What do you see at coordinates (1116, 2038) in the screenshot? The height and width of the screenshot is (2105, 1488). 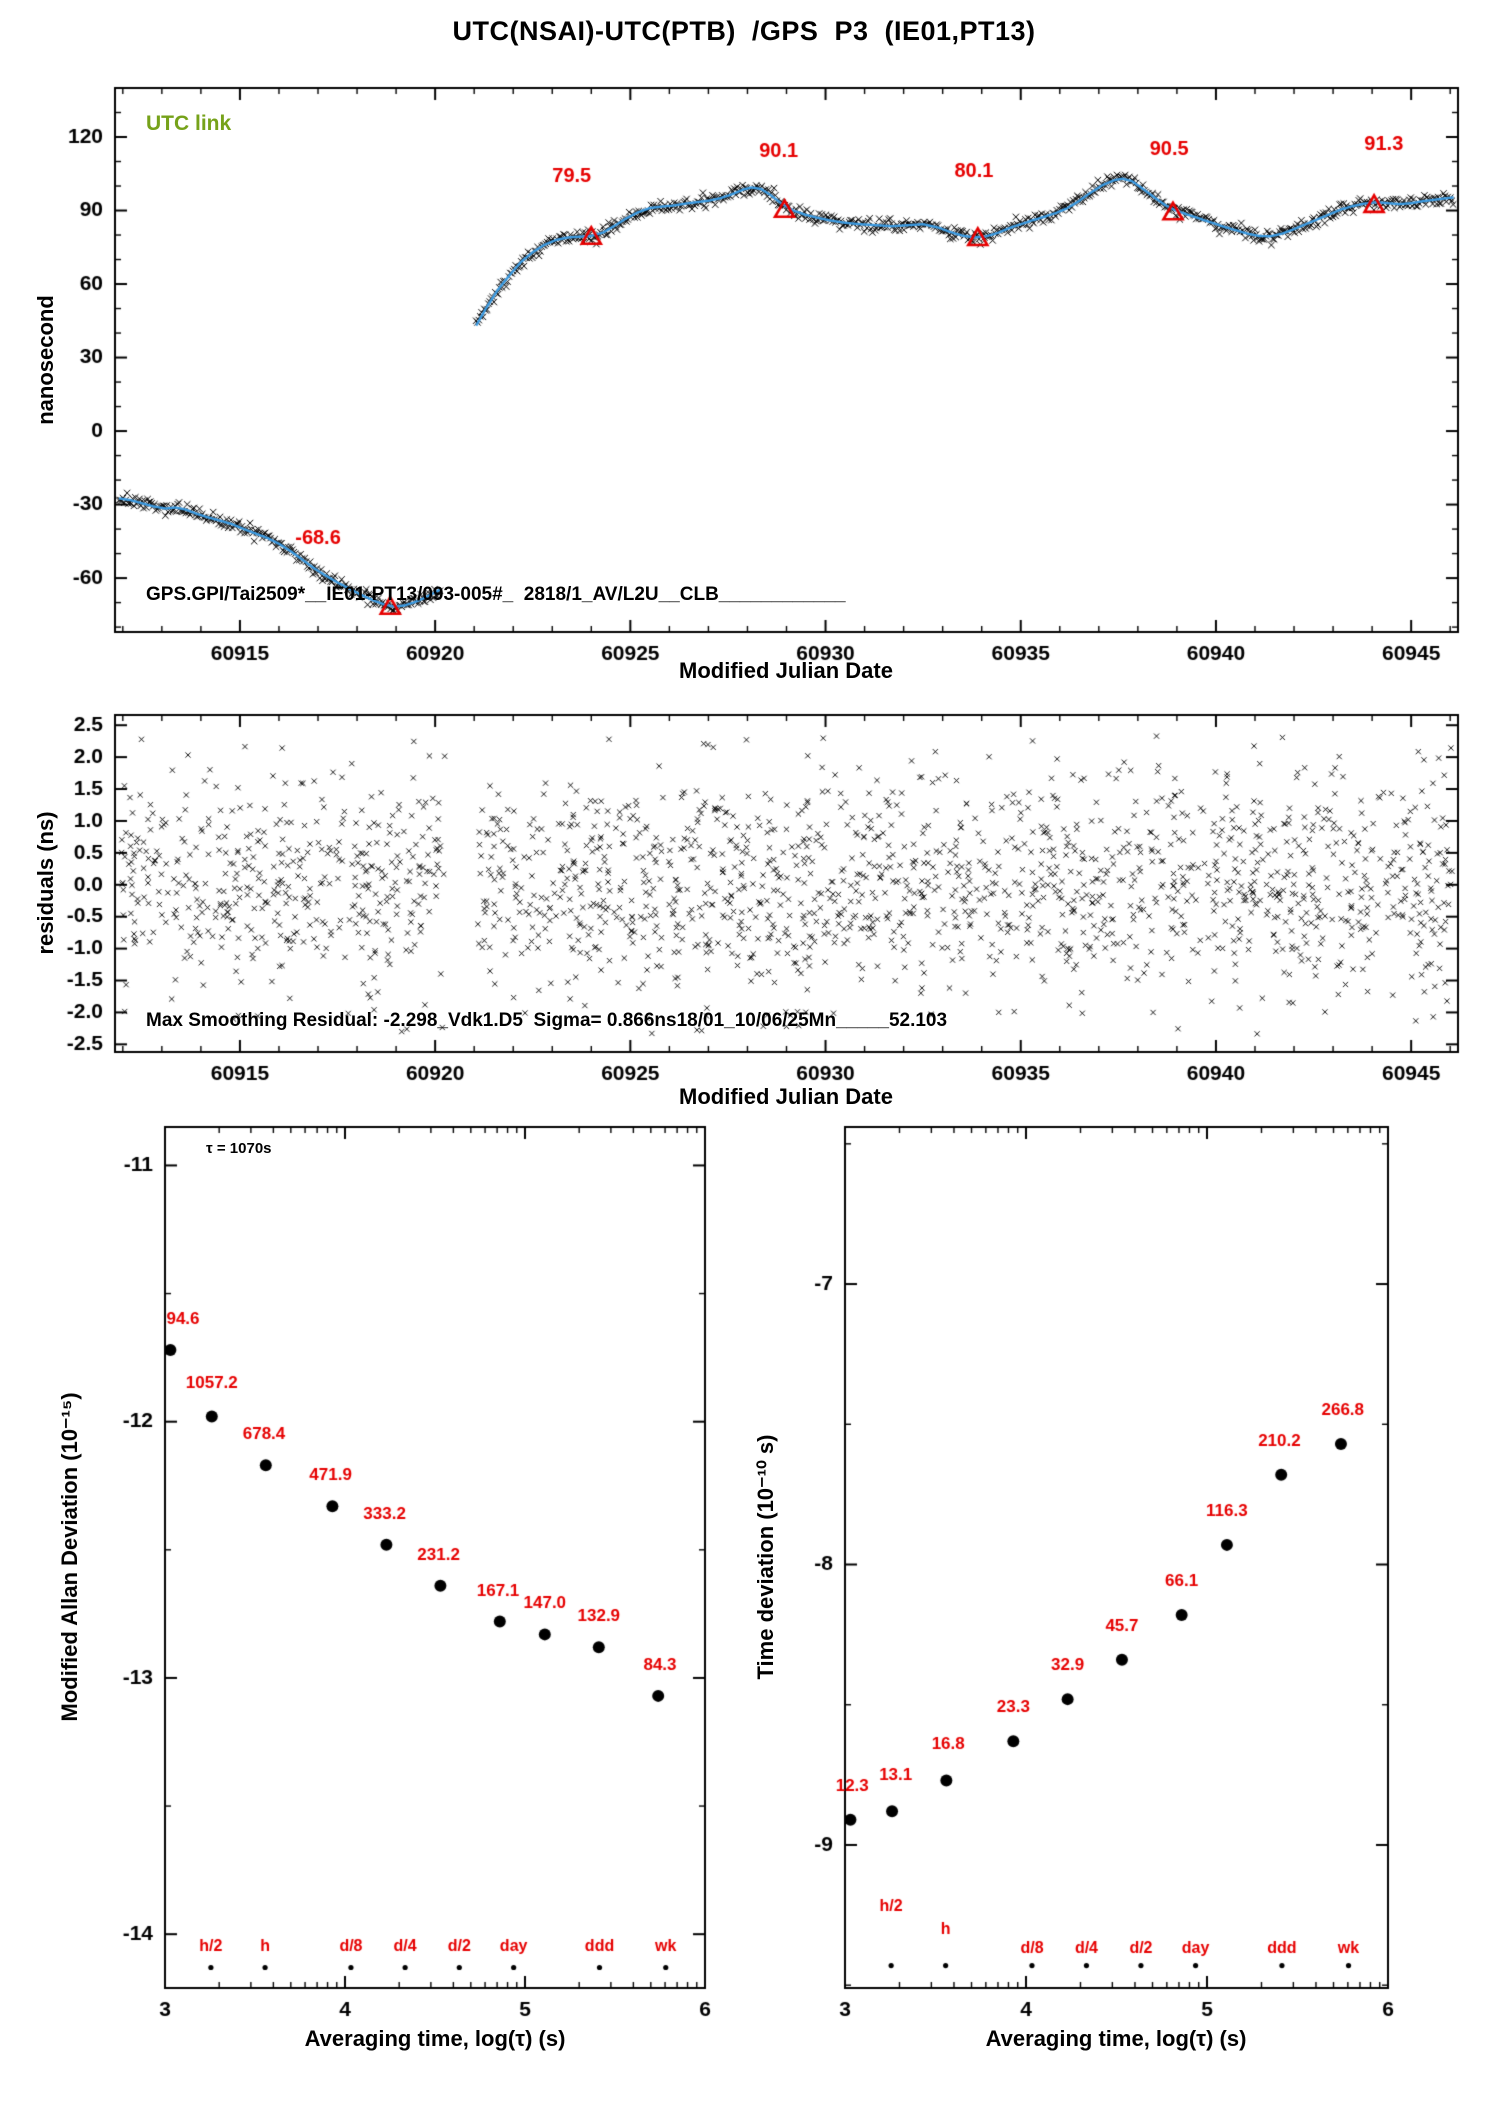 I see `tdev-x-axis-title: Averaging time, log(τ) (s)` at bounding box center [1116, 2038].